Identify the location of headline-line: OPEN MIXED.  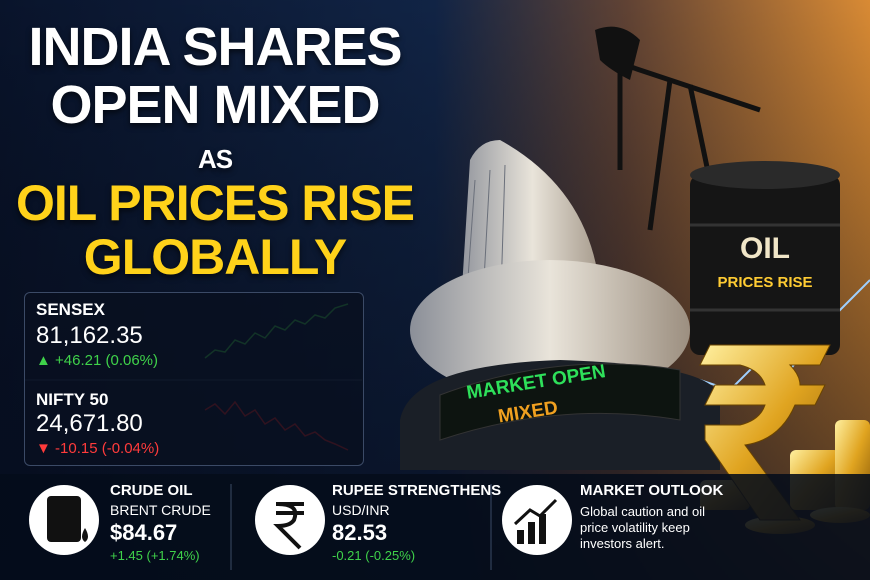
(215, 105).